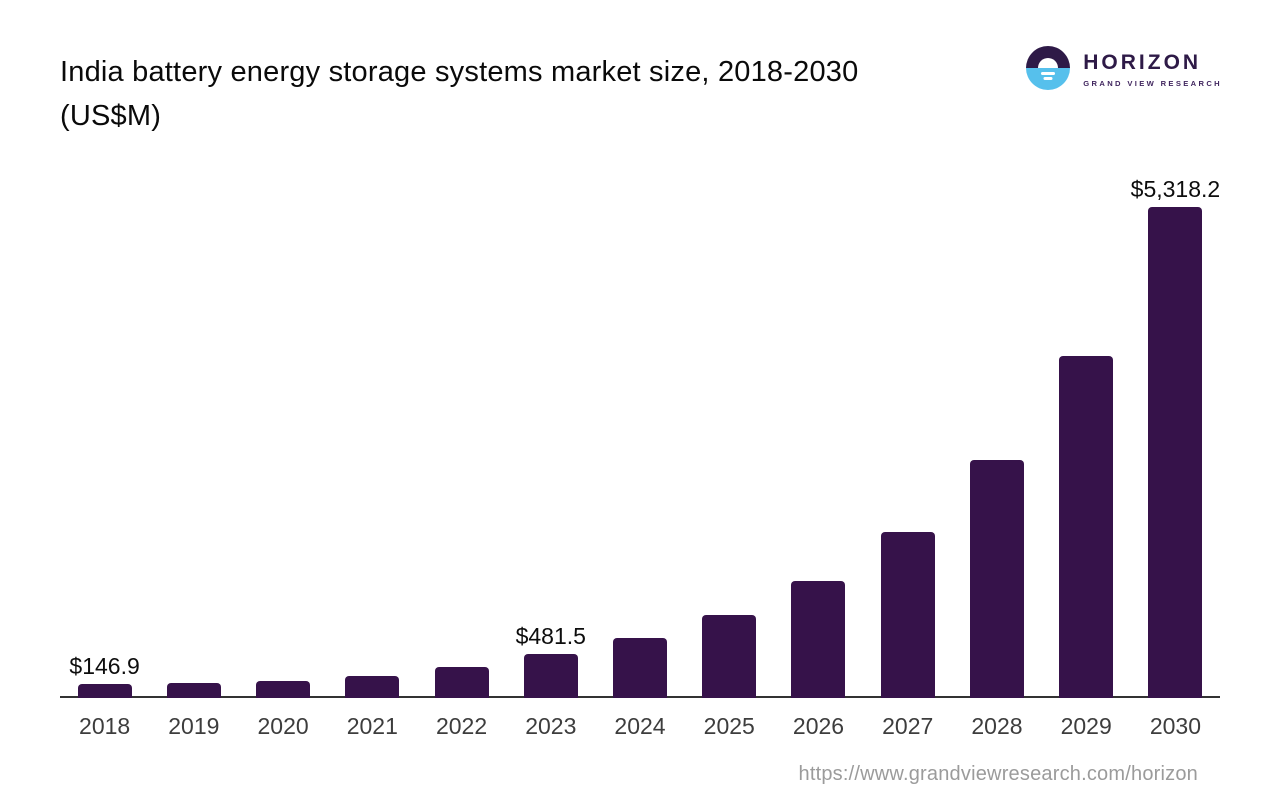  I want to click on bar-group-2030: $5,318.2 2030, so click(1175, 454).